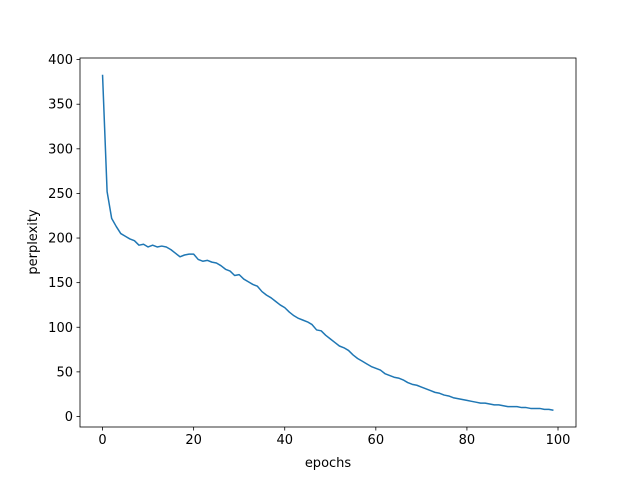 Image resolution: width=640 pixels, height=480 pixels. I want to click on x-tick-label: 20, so click(193, 440).